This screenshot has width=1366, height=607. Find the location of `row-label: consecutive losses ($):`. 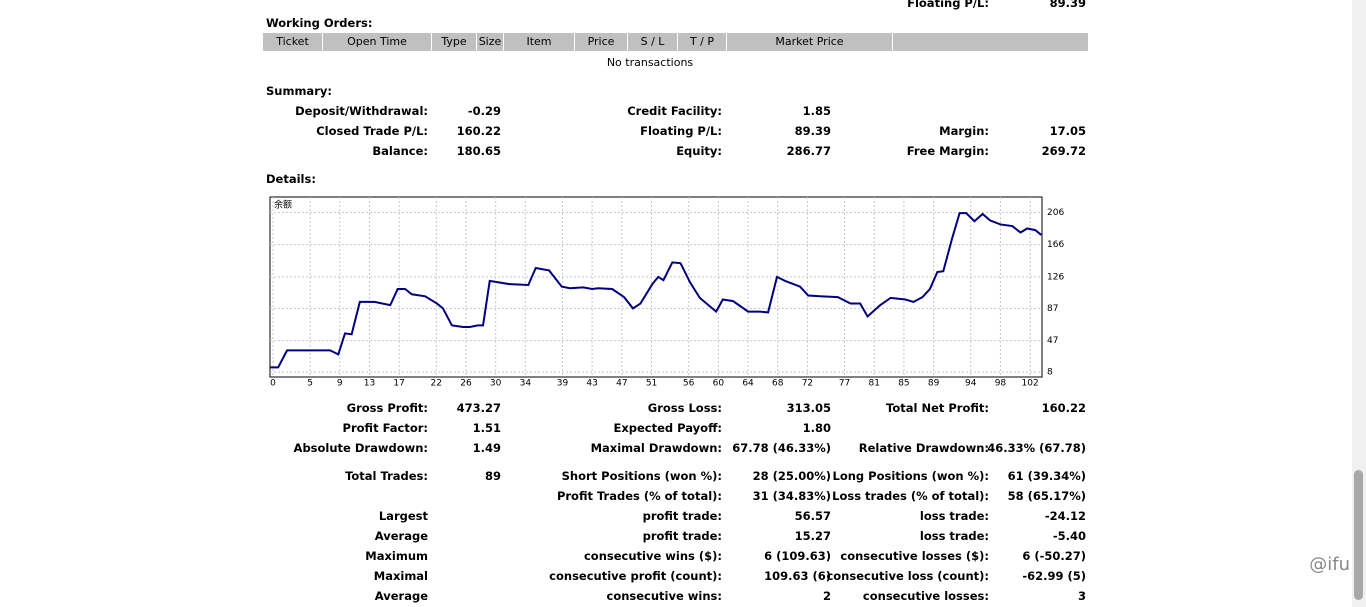

row-label: consecutive losses ($): is located at coordinates (914, 556).